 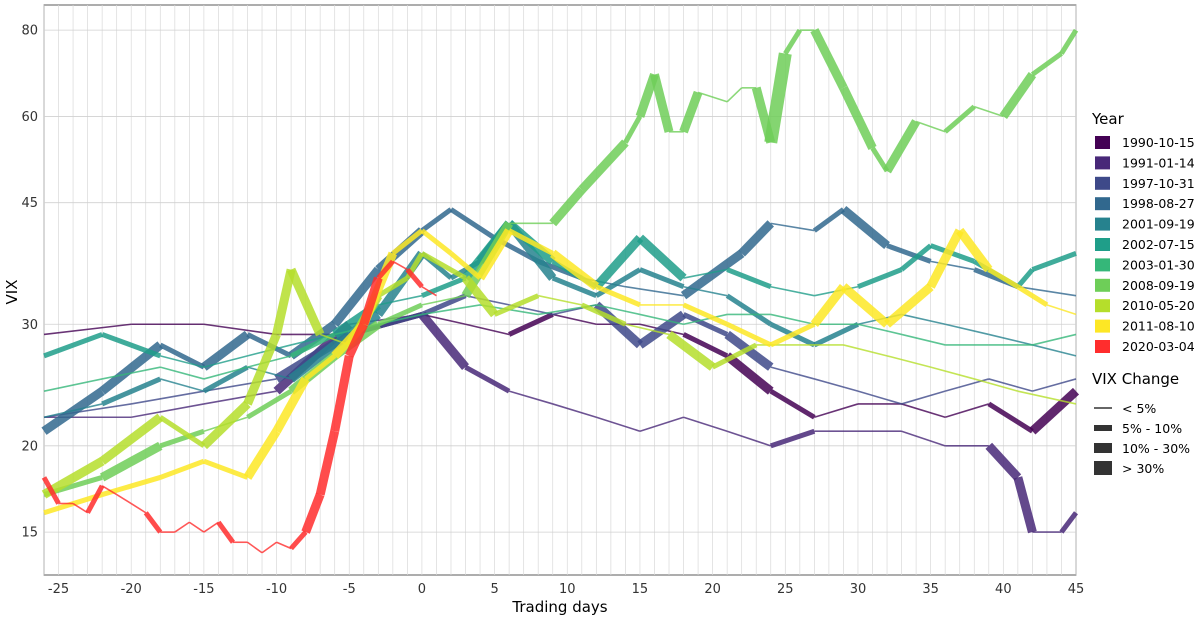 I want to click on x-tick-label: -5, so click(x=349, y=589).